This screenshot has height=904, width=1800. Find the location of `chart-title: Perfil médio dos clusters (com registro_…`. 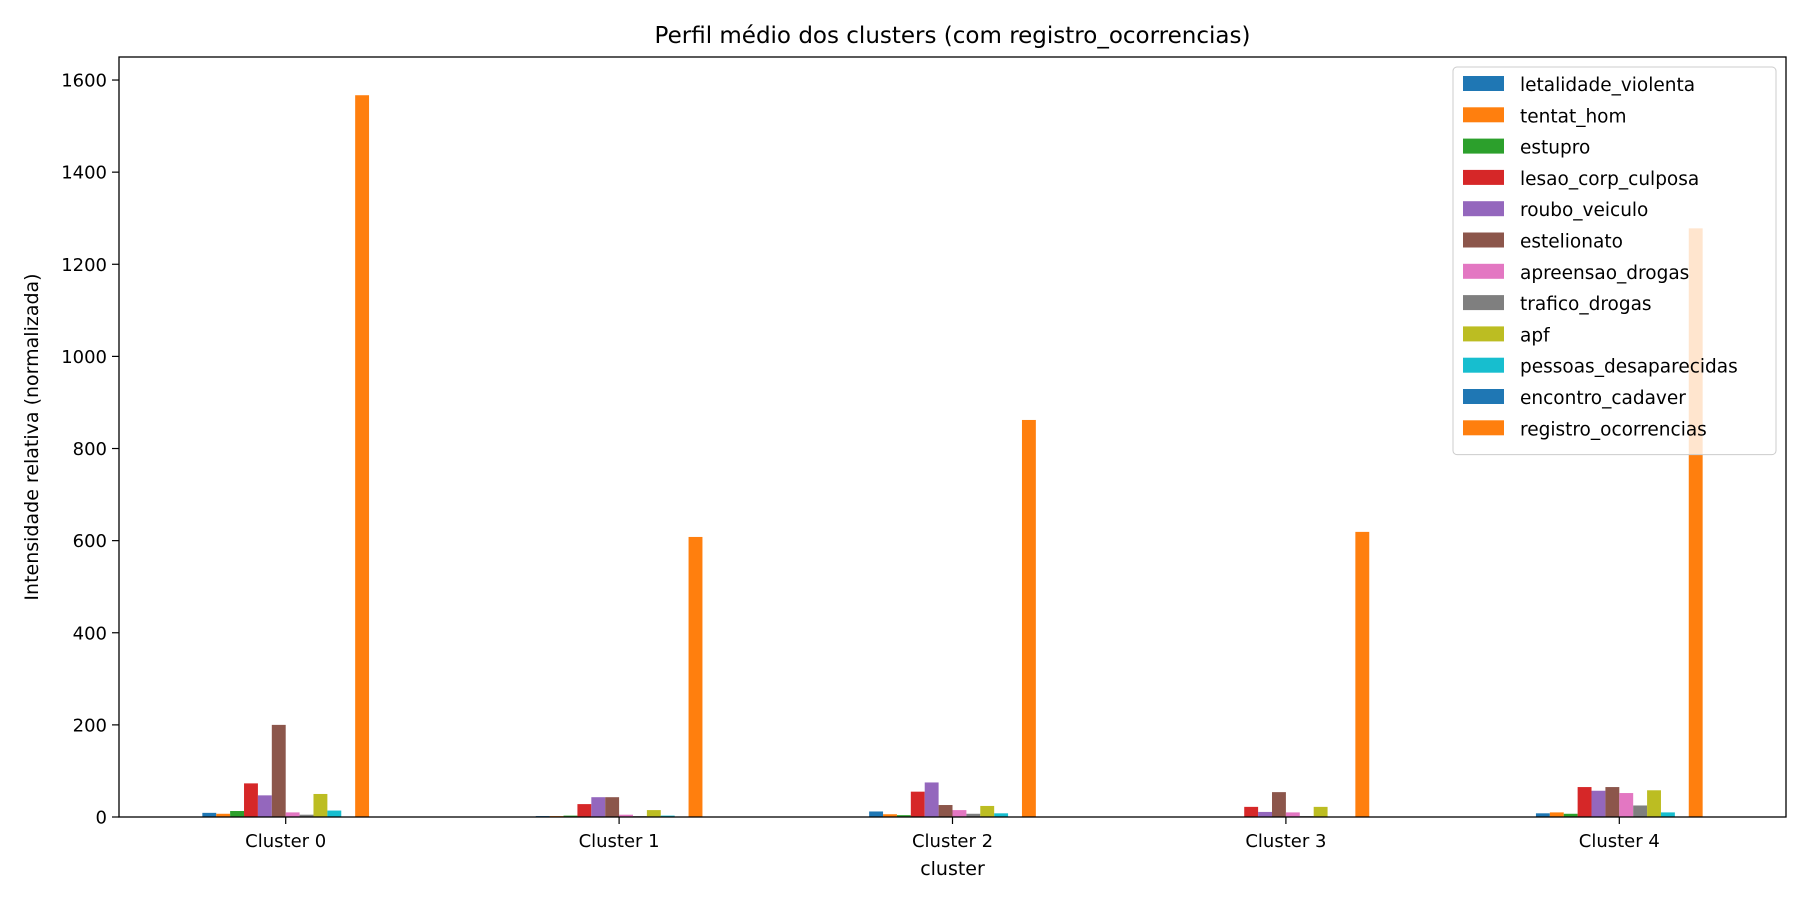

chart-title: Perfil médio dos clusters (com registro_… is located at coordinates (953, 36).